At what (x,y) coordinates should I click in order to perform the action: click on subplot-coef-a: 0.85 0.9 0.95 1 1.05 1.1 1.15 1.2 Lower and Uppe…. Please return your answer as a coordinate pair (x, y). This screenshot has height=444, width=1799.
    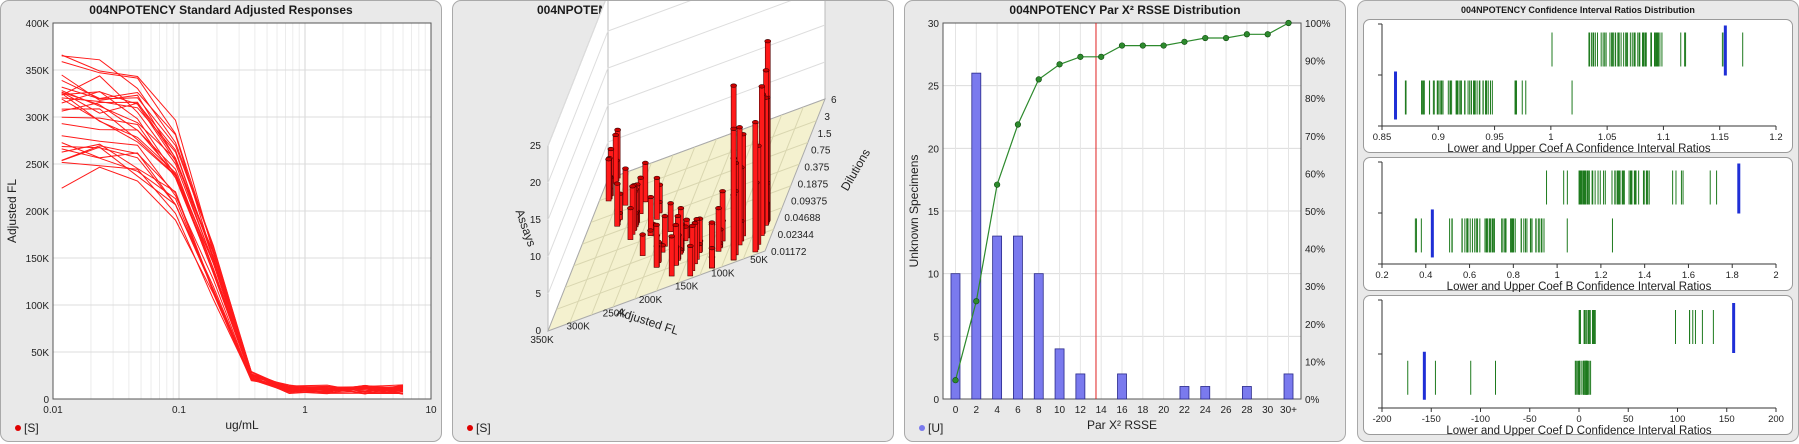
    Looking at the image, I should click on (1578, 86).